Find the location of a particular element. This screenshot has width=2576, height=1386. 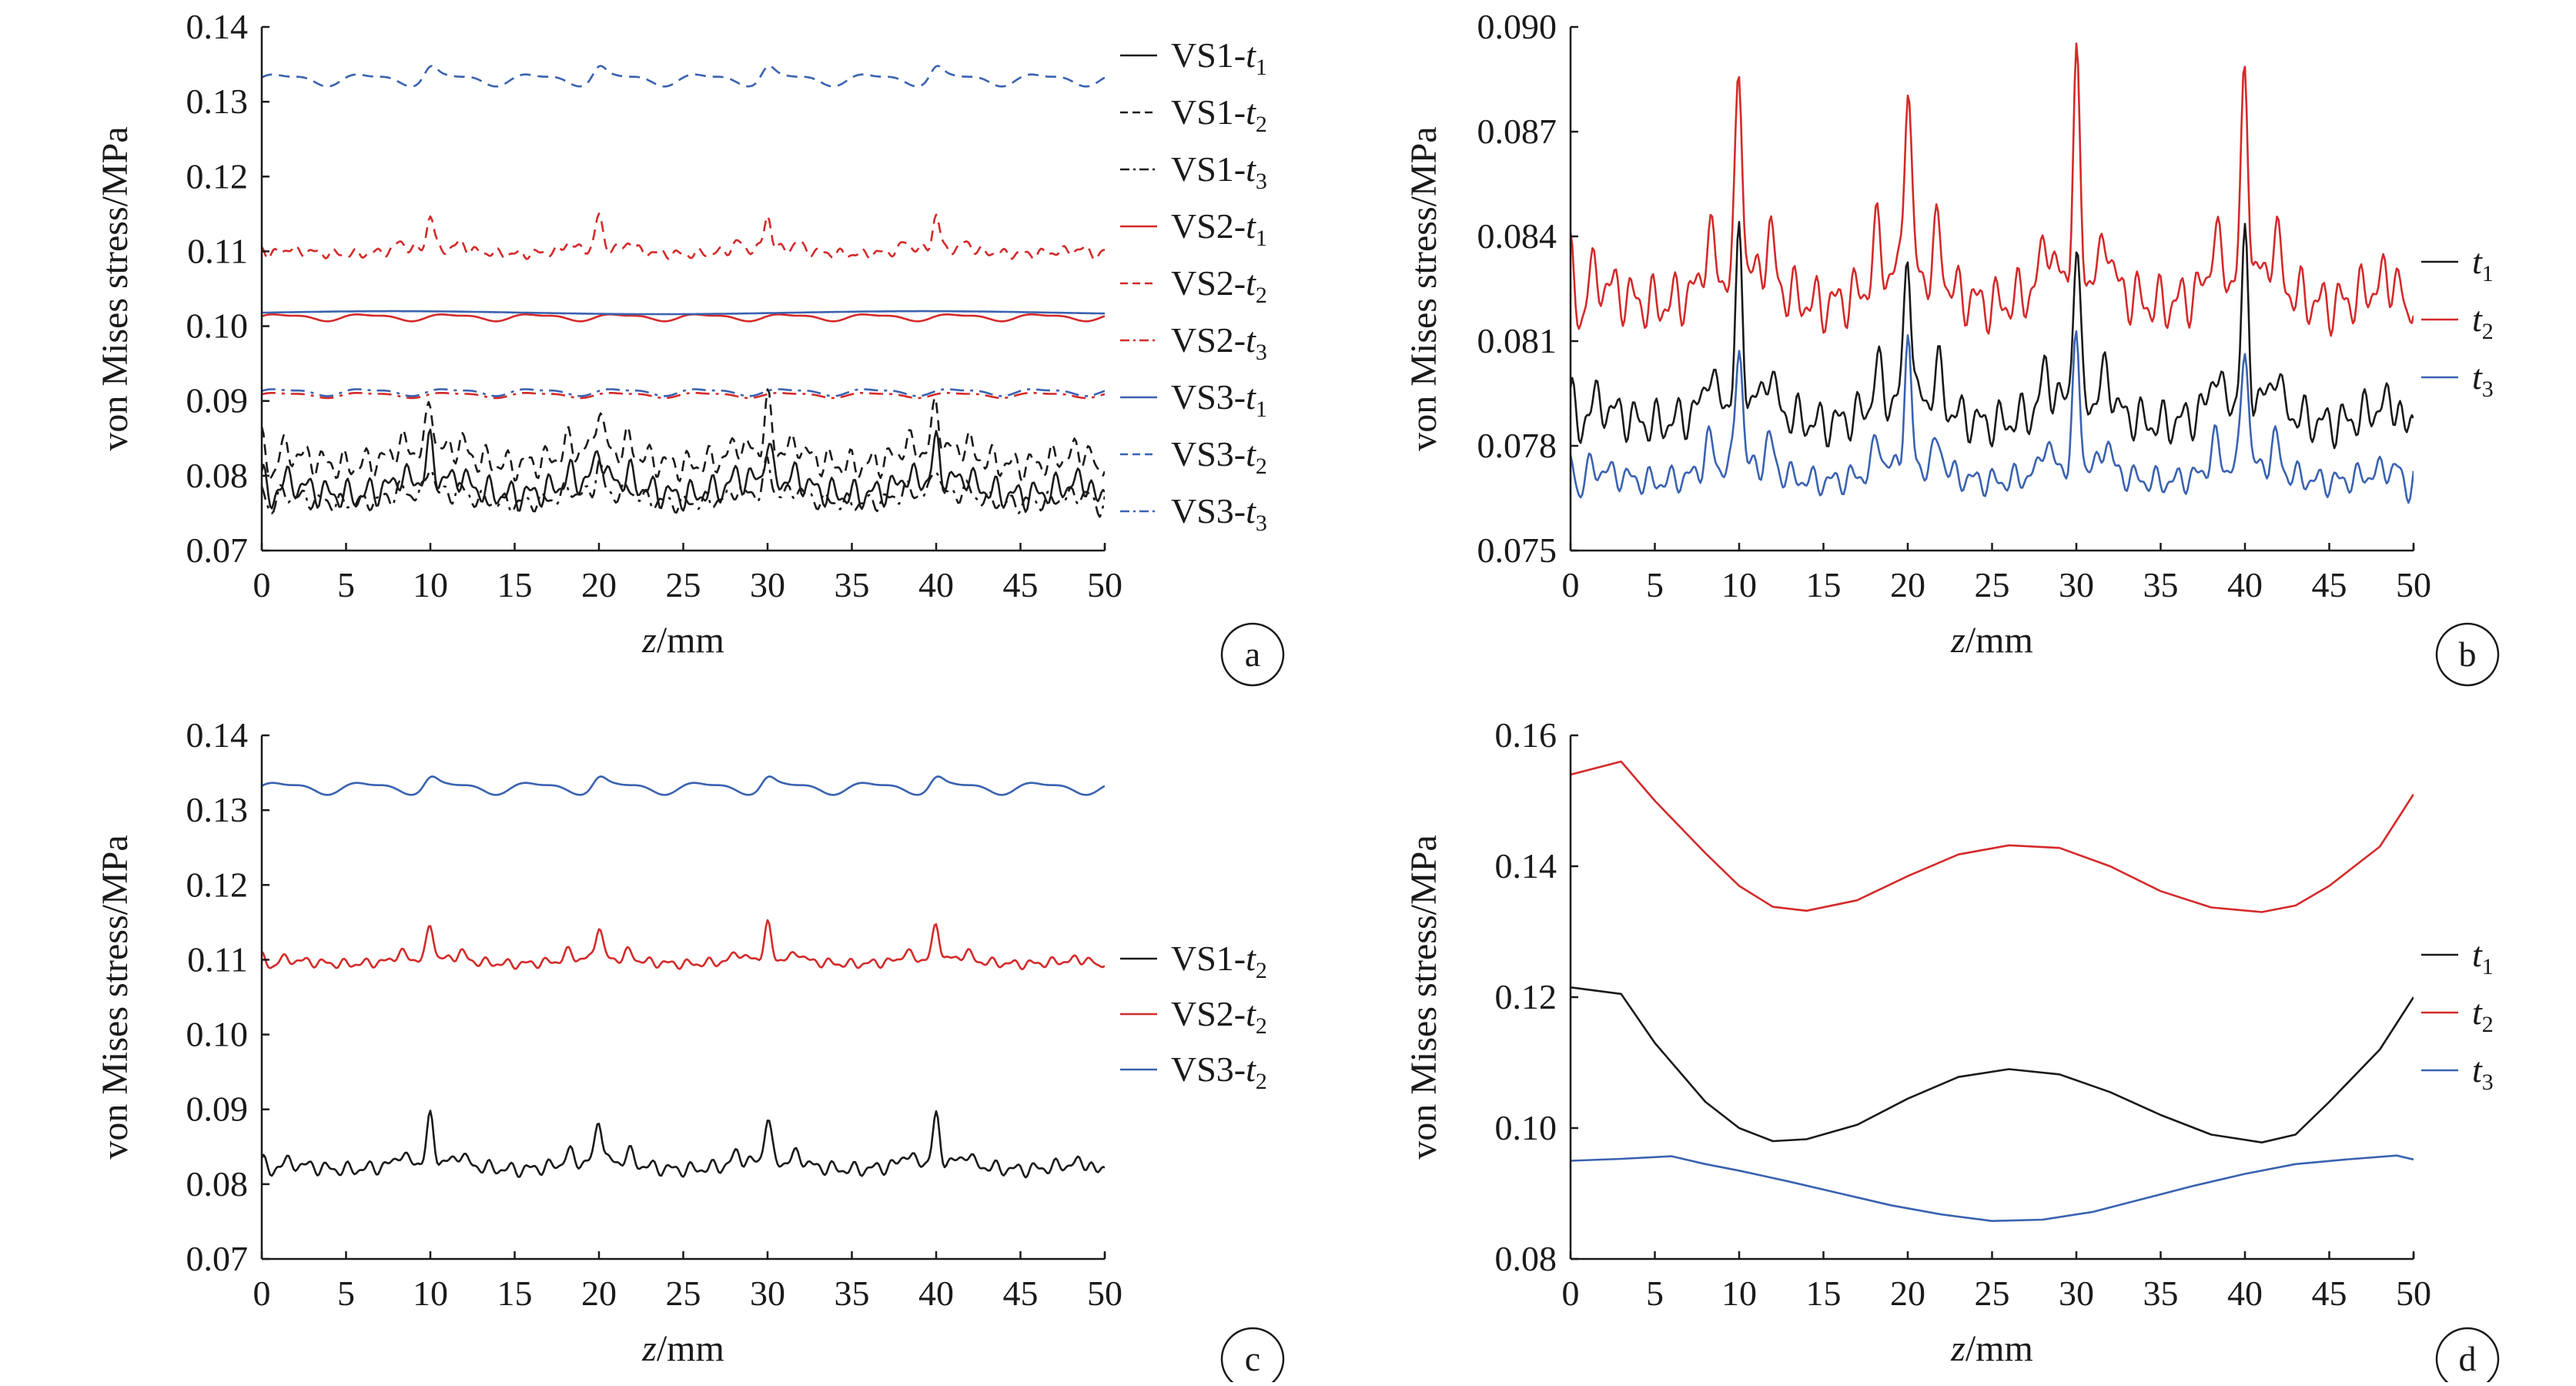

legend-label: VS3-t1 is located at coordinates (1219, 399).